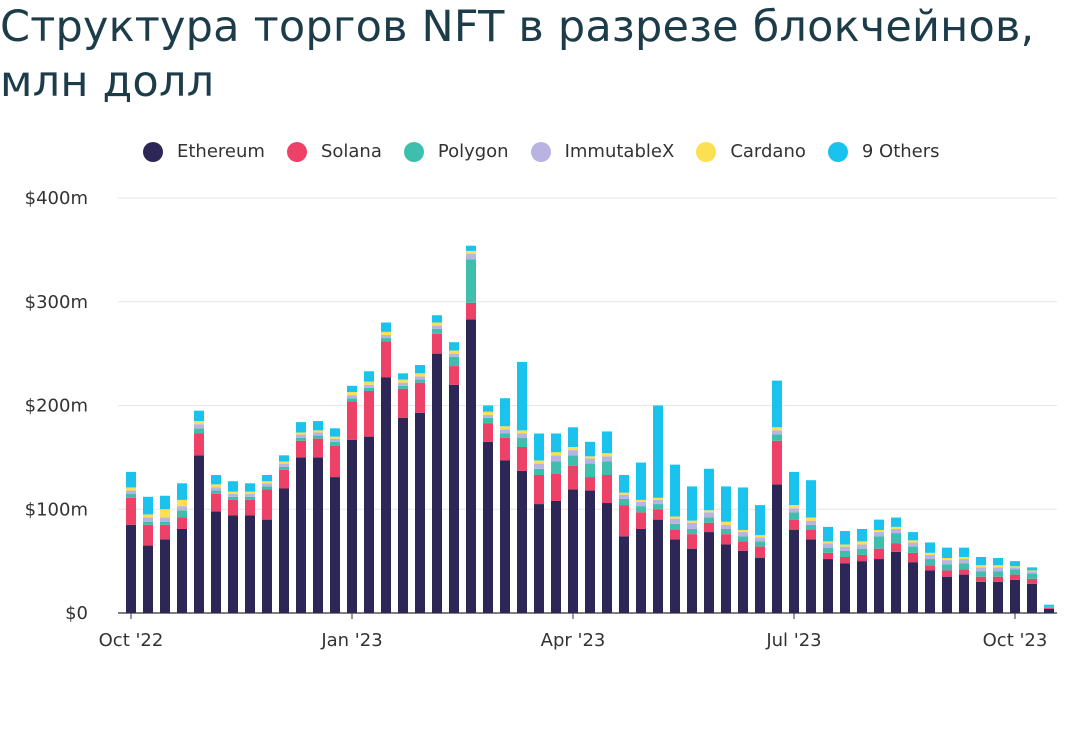  What do you see at coordinates (793, 640) in the screenshot?
I see `x-tick-label: Jul '23` at bounding box center [793, 640].